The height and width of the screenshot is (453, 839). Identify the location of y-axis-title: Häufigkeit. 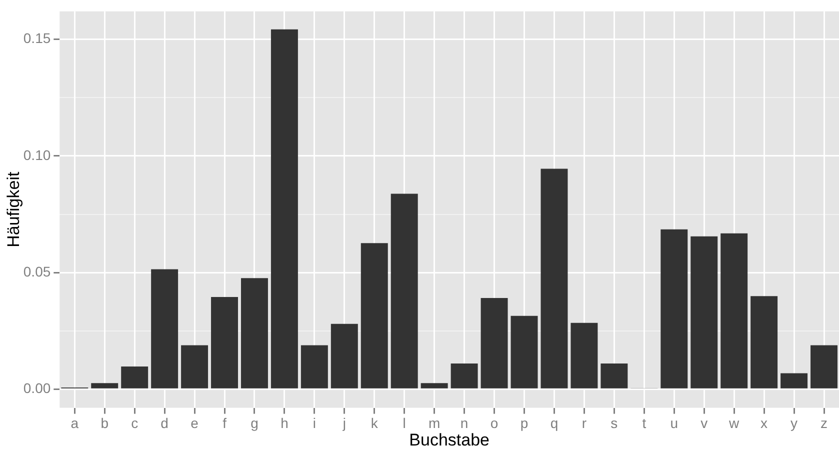
(13, 210).